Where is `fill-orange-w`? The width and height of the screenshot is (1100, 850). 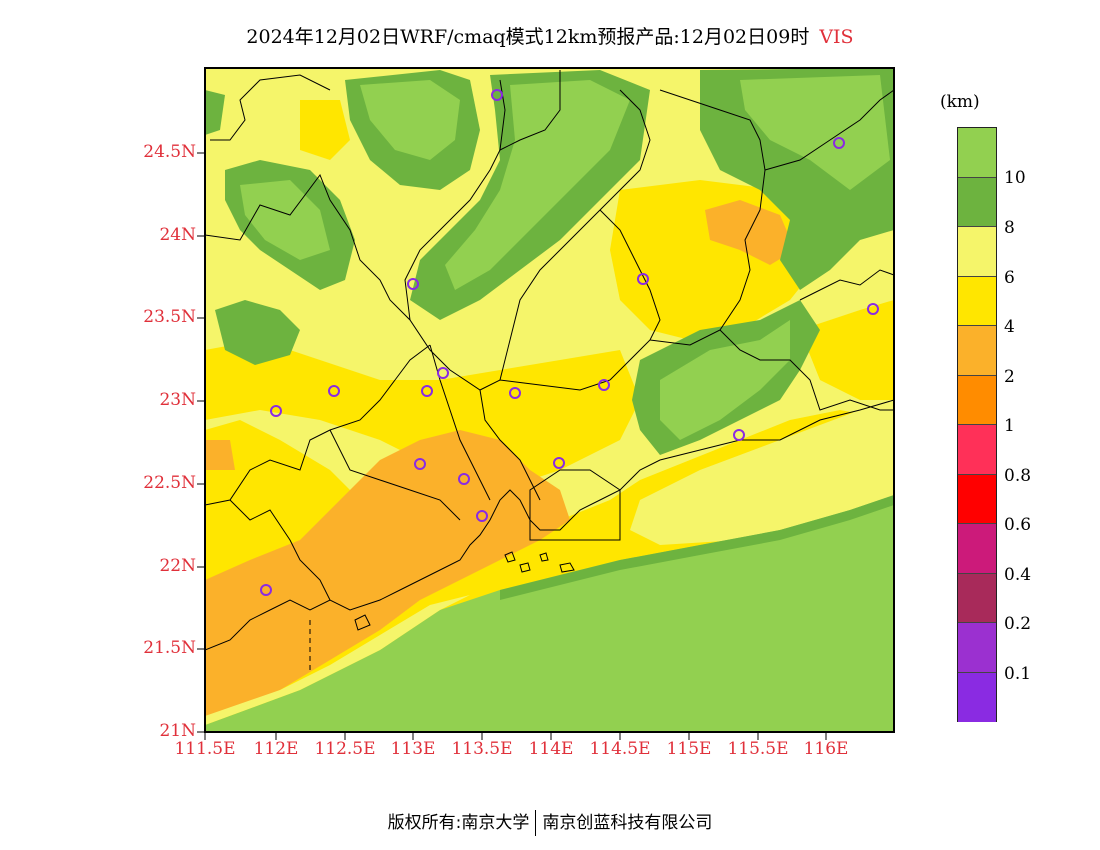 fill-orange-w is located at coordinates (220, 455).